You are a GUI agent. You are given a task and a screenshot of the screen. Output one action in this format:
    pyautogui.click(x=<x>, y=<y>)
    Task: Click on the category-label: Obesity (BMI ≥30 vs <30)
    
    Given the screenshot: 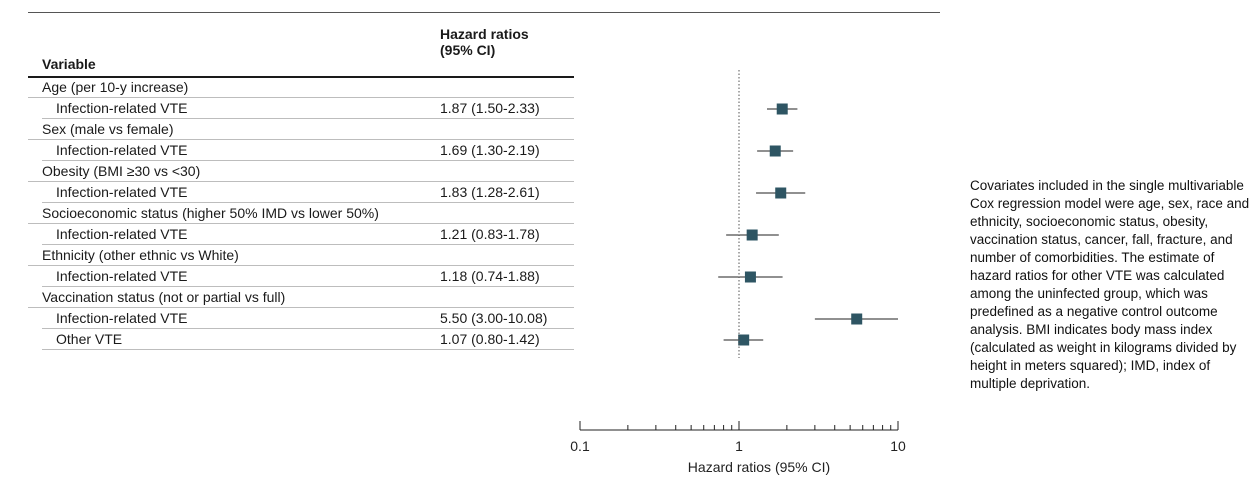 What is the action you would take?
    pyautogui.click(x=121, y=171)
    